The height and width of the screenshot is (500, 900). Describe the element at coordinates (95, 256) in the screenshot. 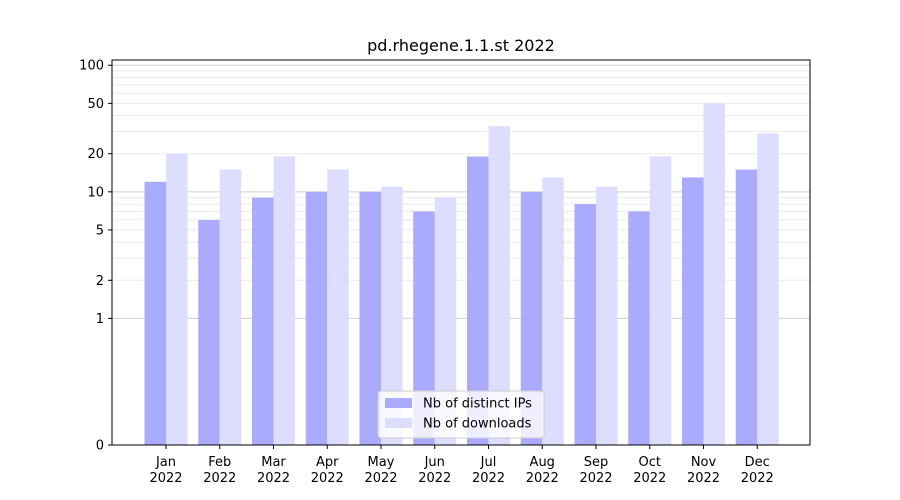

I see `y-axis: 0 1 2 5 10 20 50 100` at that location.